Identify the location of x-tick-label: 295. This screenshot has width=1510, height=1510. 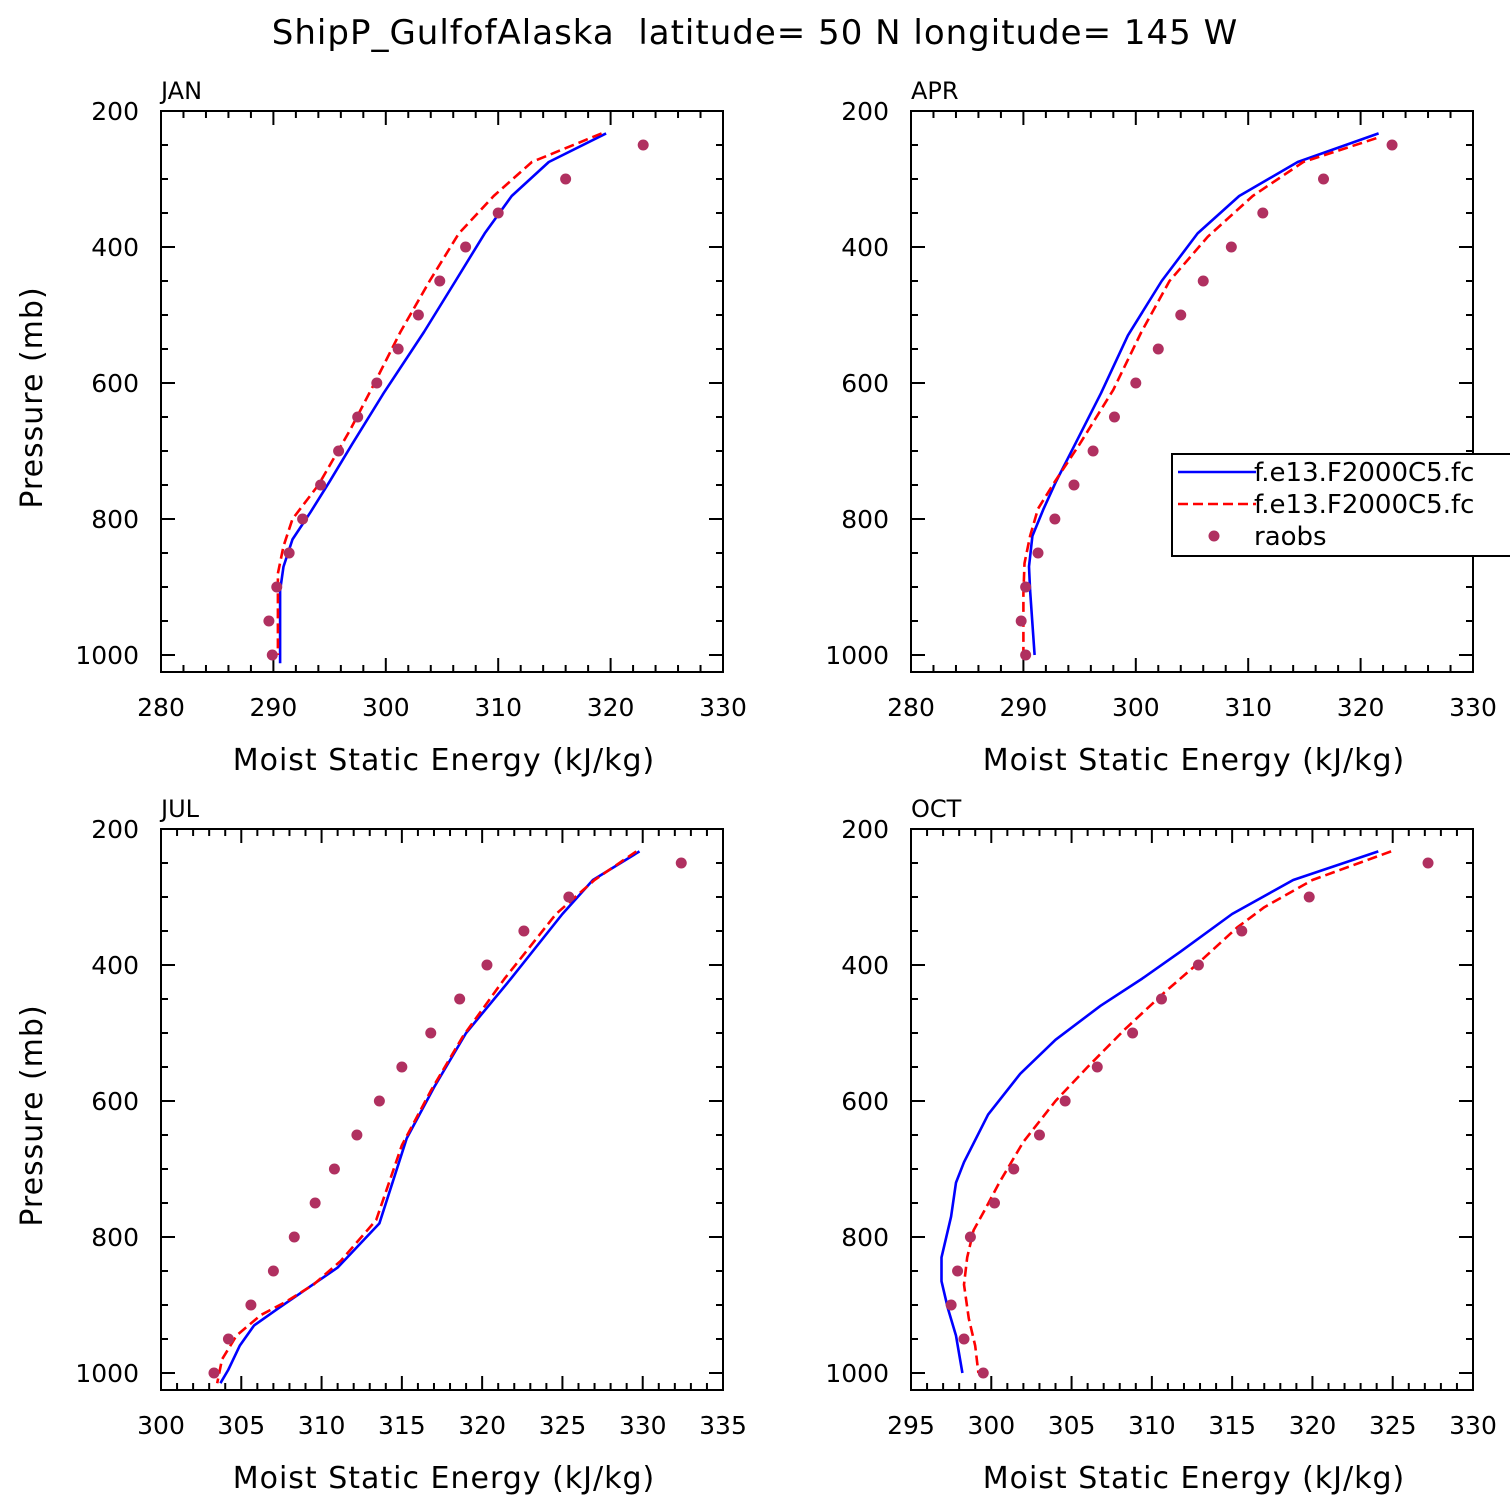
(911, 1425).